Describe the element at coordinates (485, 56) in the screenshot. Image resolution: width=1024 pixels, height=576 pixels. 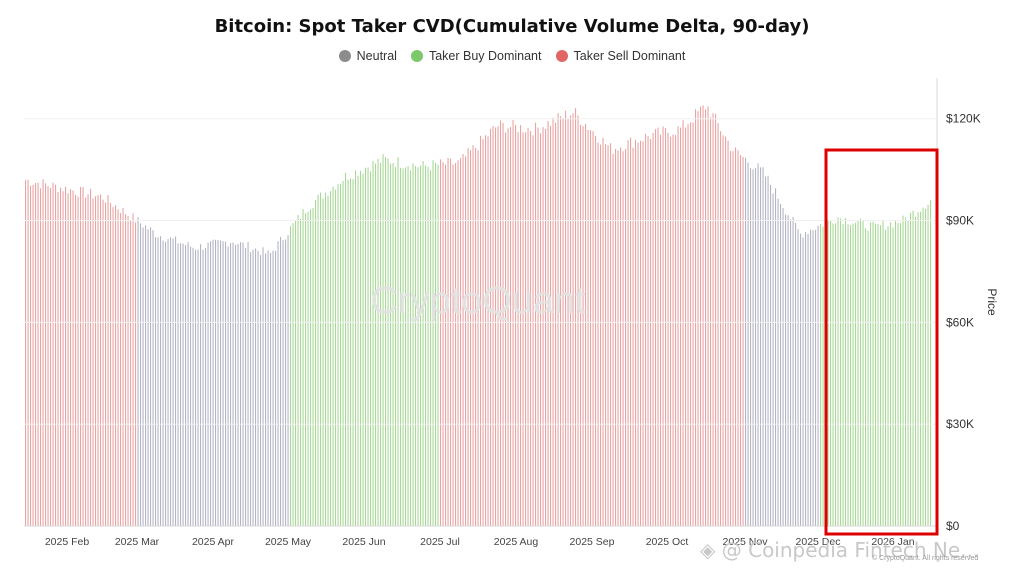
I see `legend-label-taker-buy: Taker Buy Dominant` at that location.